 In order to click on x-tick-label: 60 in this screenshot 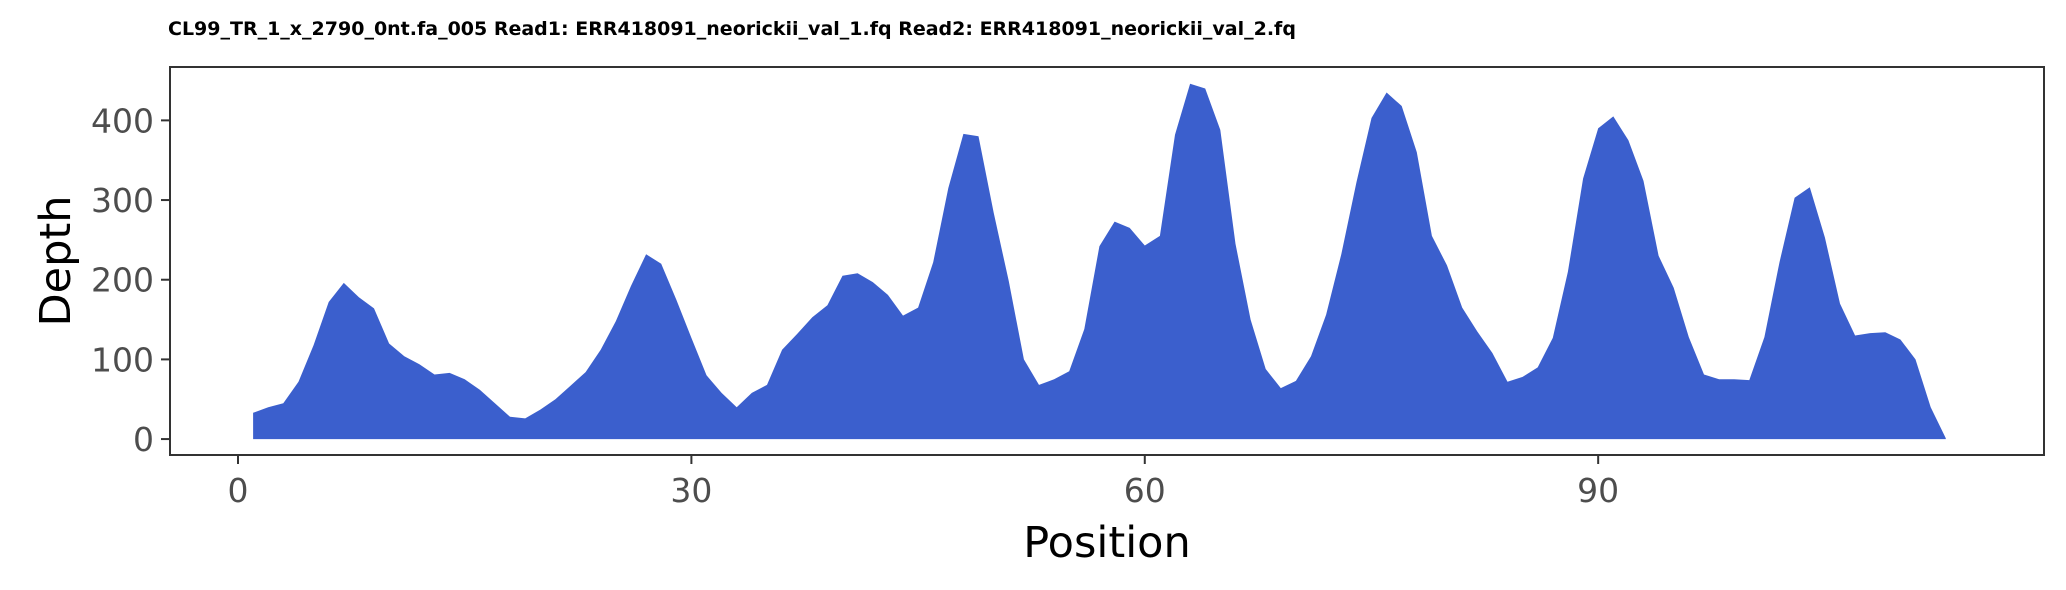, I will do `click(1145, 490)`.